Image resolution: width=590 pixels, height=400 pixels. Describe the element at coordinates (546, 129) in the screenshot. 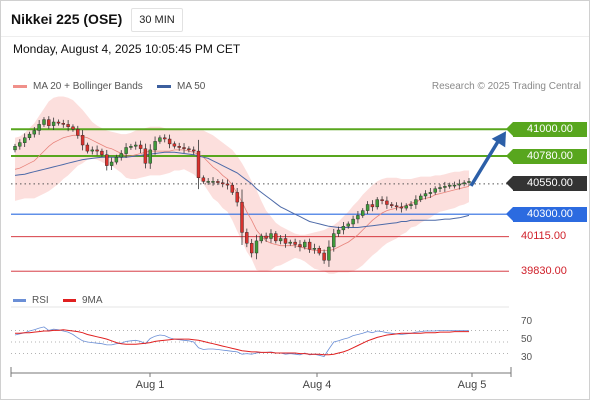

I see `level-tag-resistance: 41000.00` at that location.